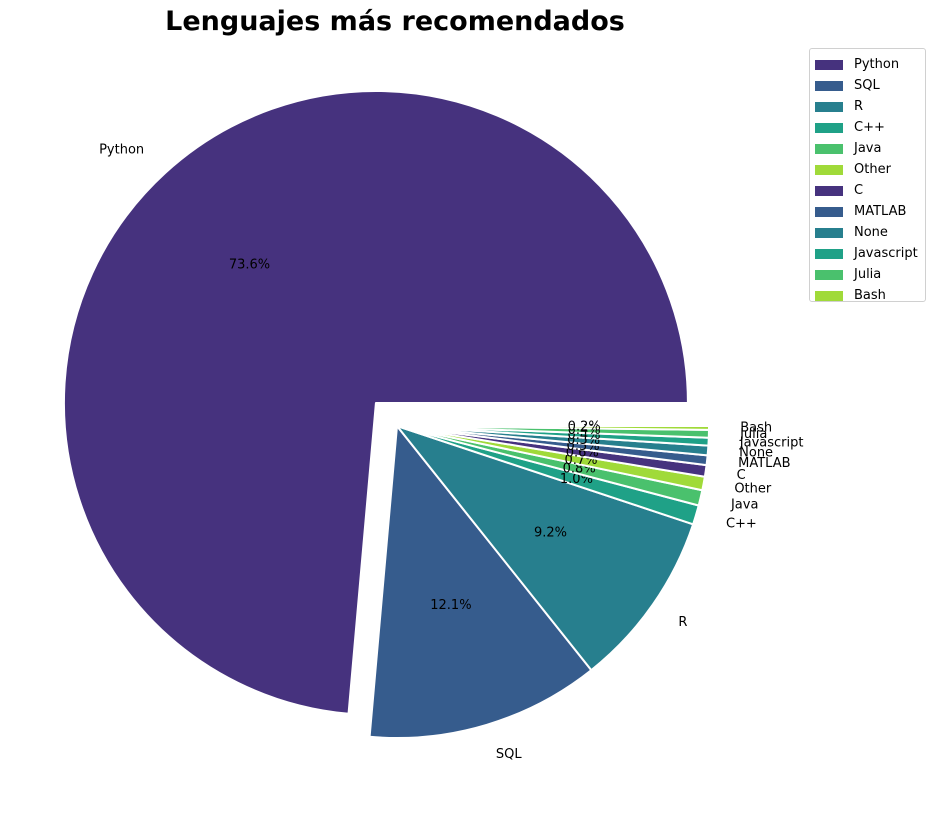 The height and width of the screenshot is (821, 937). I want to click on category-label-bash: Bash, so click(756, 428).